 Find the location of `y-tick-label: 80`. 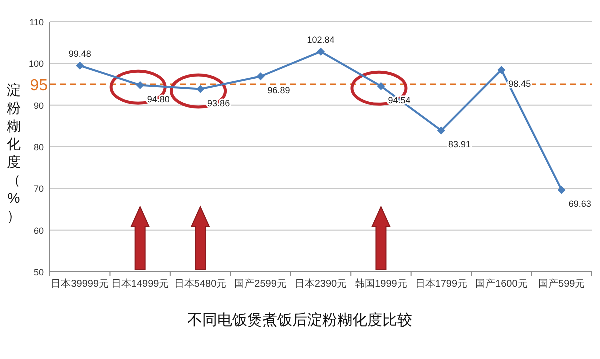

y-tick-label: 80 is located at coordinates (39, 147).